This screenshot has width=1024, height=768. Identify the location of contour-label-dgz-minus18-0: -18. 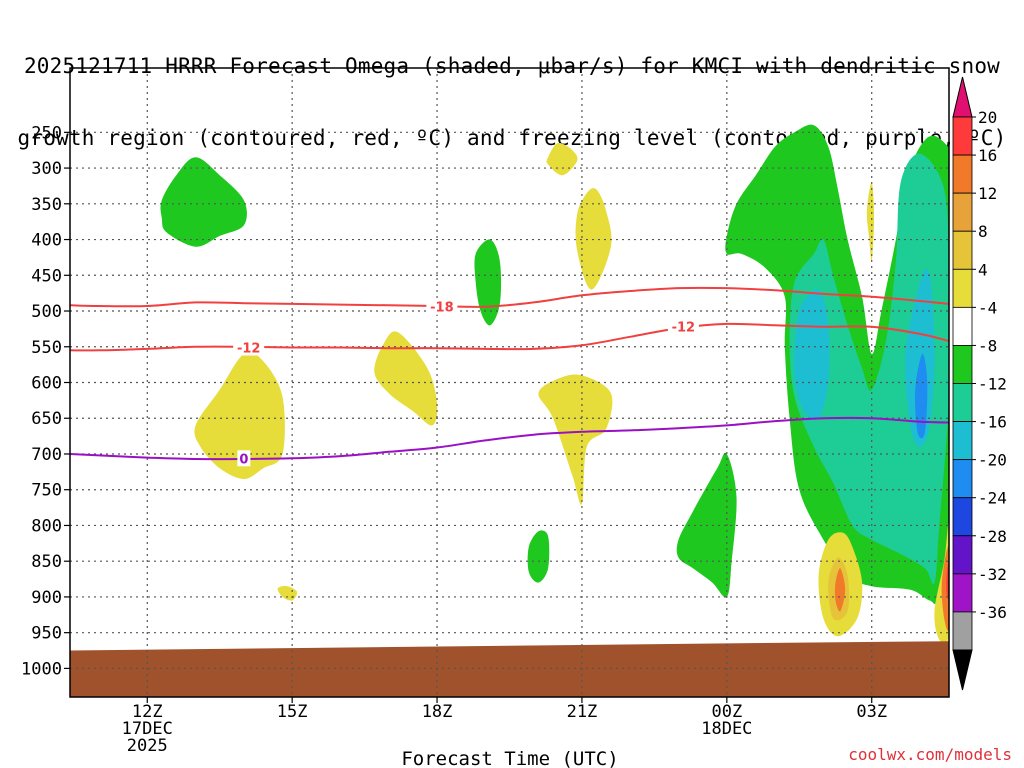
(442, 308).